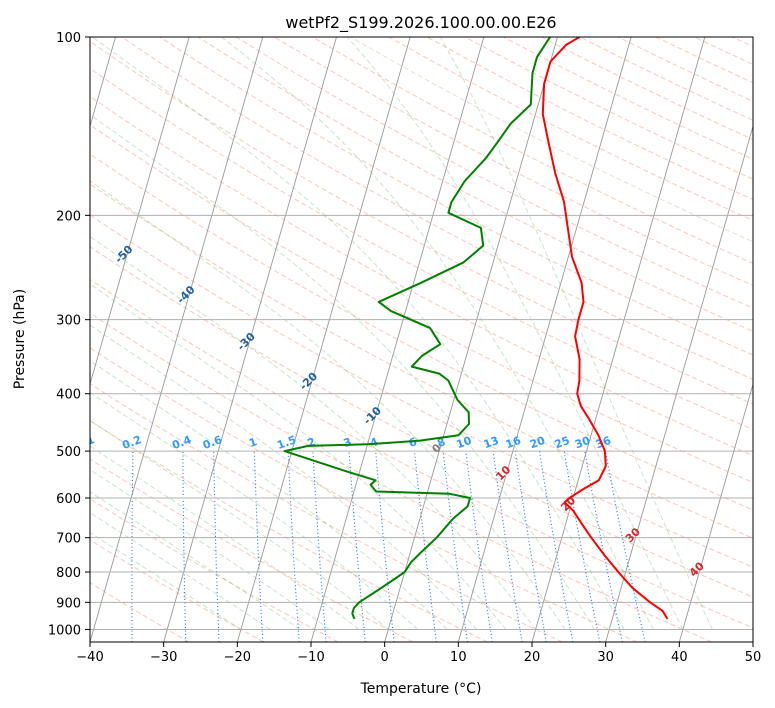 The image size is (775, 708). What do you see at coordinates (348, 442) in the screenshot?
I see `mixing-ratio-label: 3` at bounding box center [348, 442].